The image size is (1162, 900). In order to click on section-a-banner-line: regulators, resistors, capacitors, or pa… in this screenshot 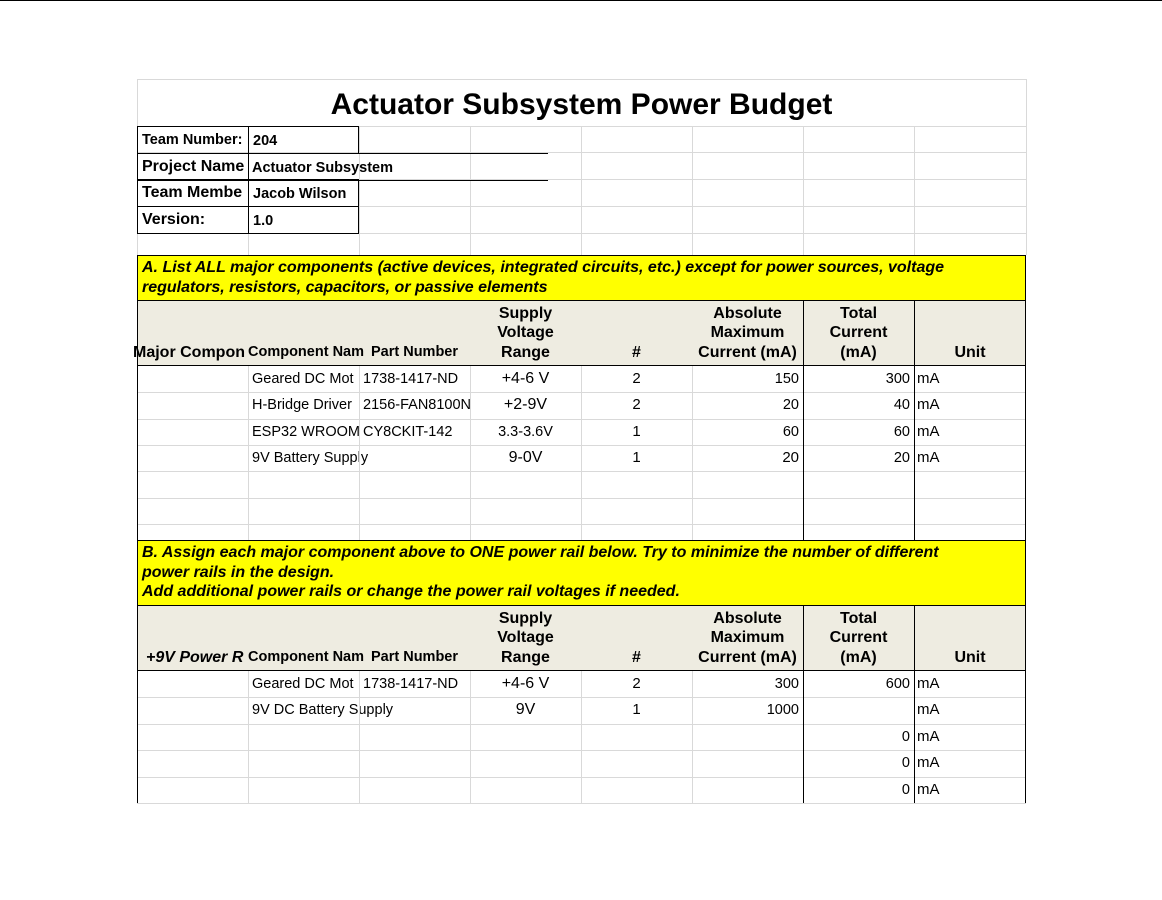, I will do `click(345, 287)`.